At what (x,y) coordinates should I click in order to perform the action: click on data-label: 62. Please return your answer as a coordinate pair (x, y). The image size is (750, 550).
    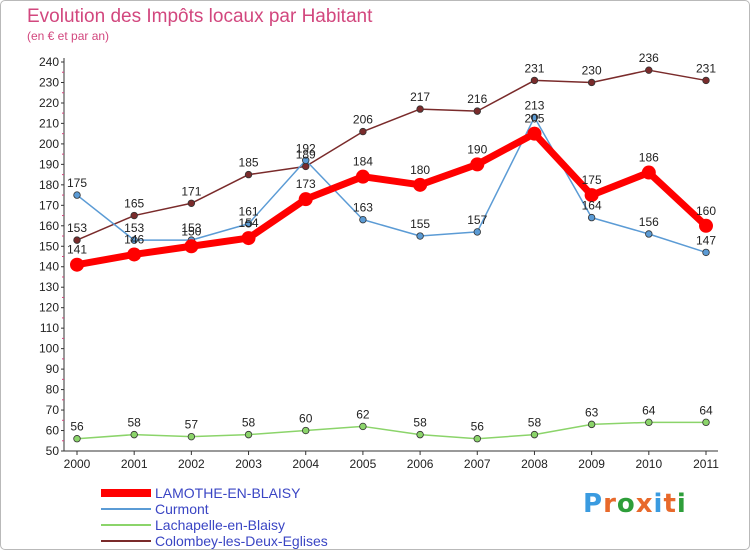
    Looking at the image, I should click on (363, 414).